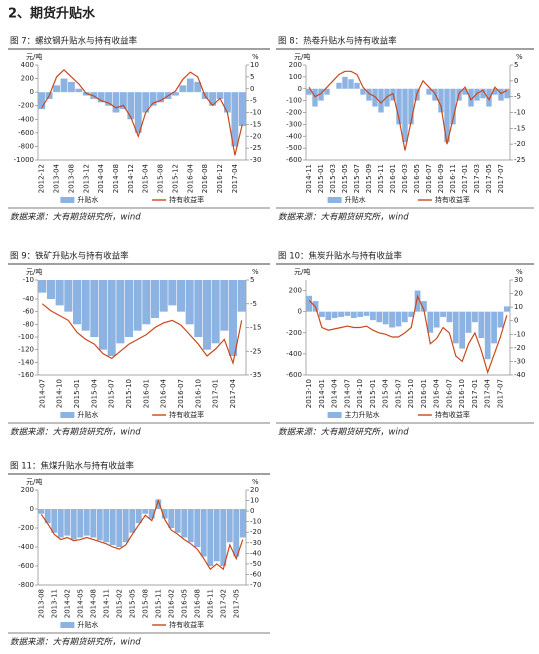 The image size is (539, 654). I want to click on chart-title: 图 9：铁矿升贴水与持有收益率, so click(69, 256).